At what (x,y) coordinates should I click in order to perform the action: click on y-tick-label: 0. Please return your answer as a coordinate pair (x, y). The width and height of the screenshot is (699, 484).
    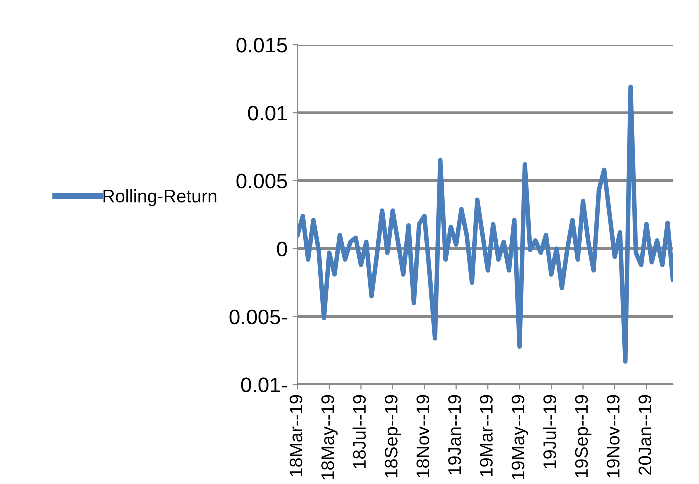
    Looking at the image, I should click on (282, 249).